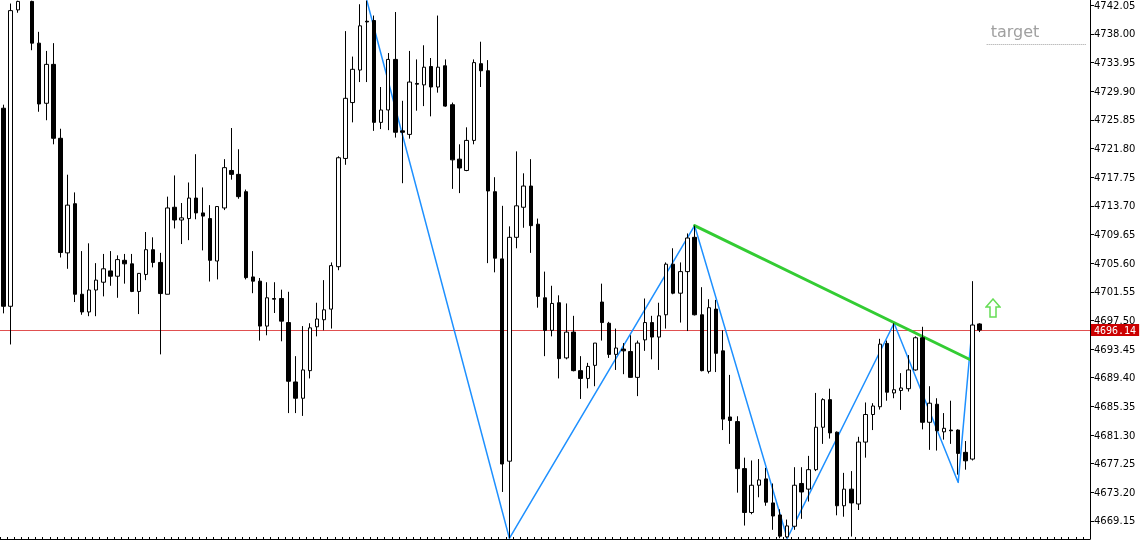 The height and width of the screenshot is (540, 1140). Describe the element at coordinates (1115, 263) in the screenshot. I see `y-tick-label: 4705.60` at that location.